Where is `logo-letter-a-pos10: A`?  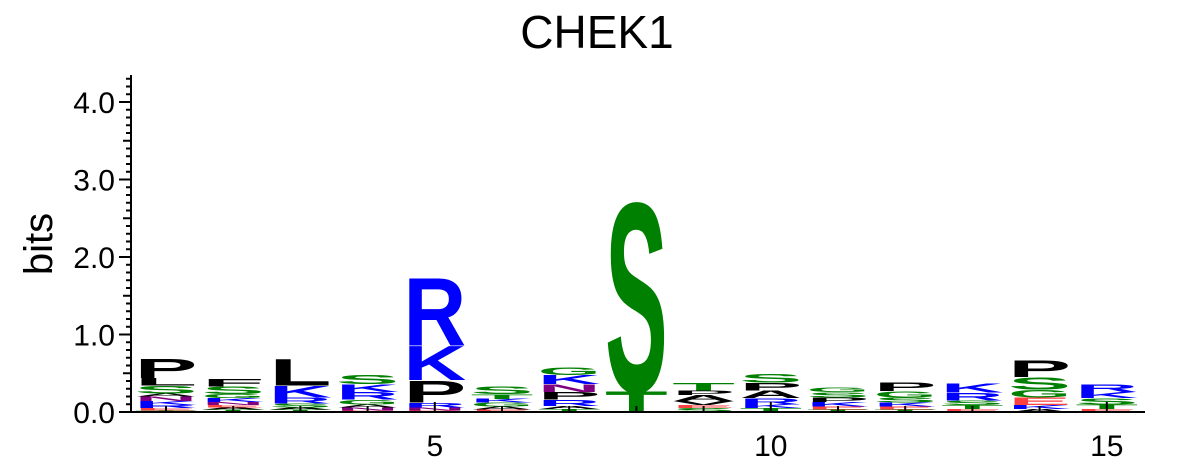 logo-letter-a-pos10: A is located at coordinates (770, 394).